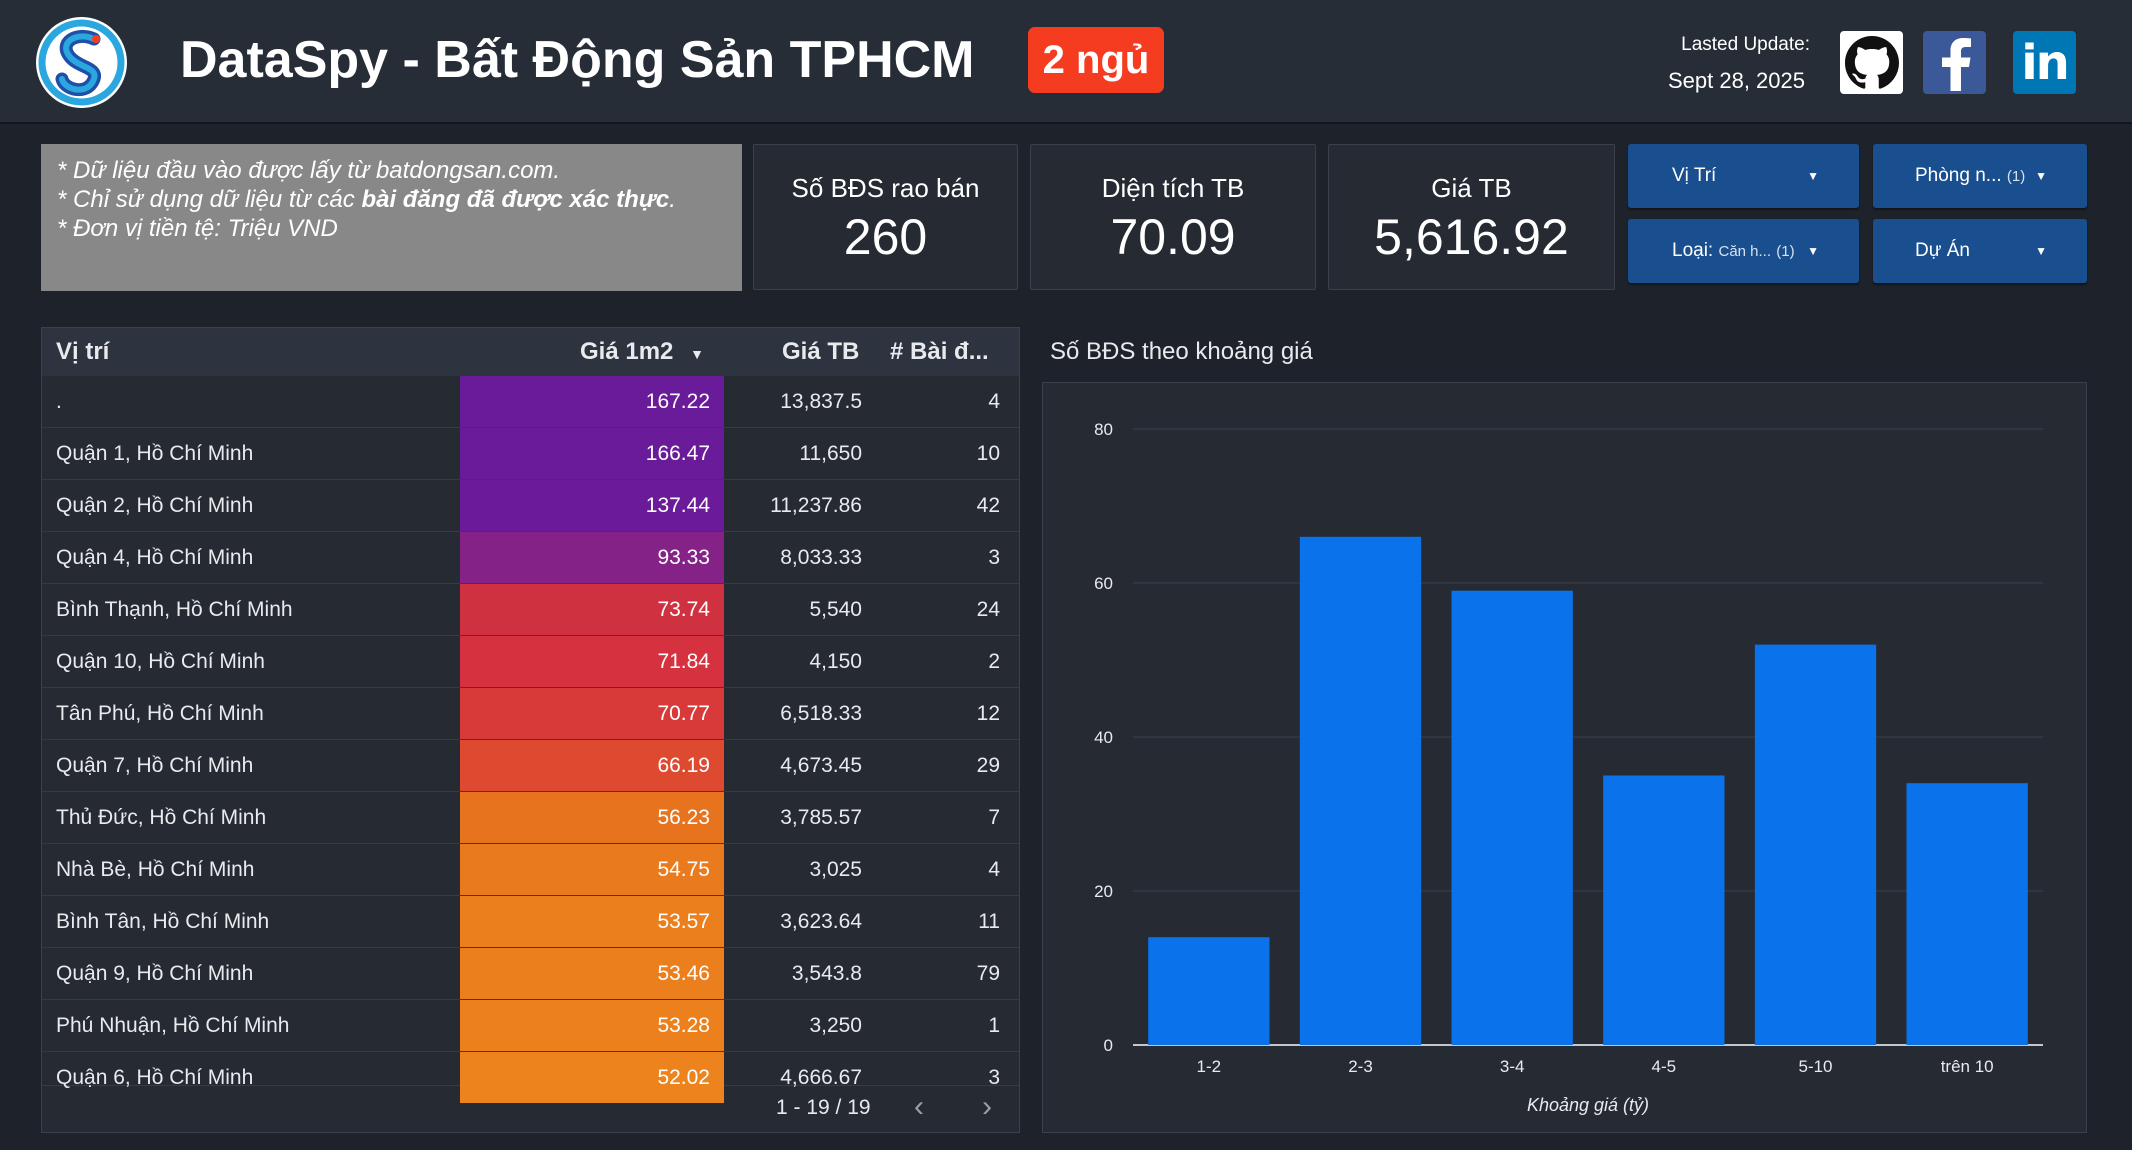 The image size is (2132, 1150). What do you see at coordinates (1954, 62) in the screenshot?
I see `facebook-link` at bounding box center [1954, 62].